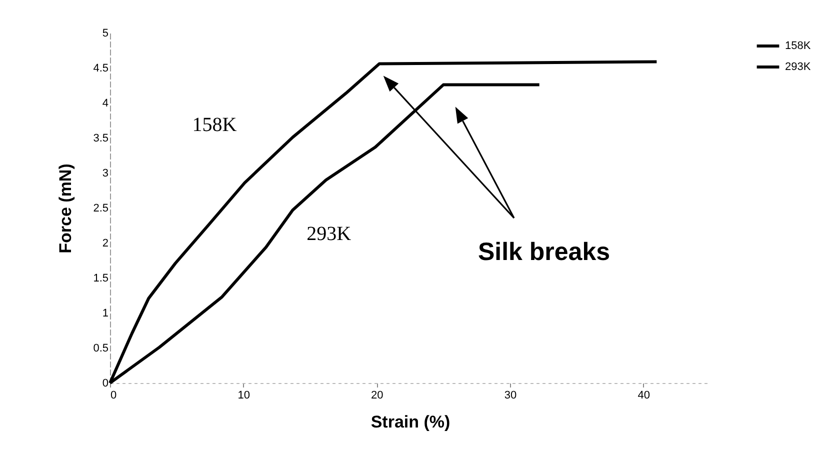  What do you see at coordinates (100, 138) in the screenshot?
I see `y-tick-label: 3.5` at bounding box center [100, 138].